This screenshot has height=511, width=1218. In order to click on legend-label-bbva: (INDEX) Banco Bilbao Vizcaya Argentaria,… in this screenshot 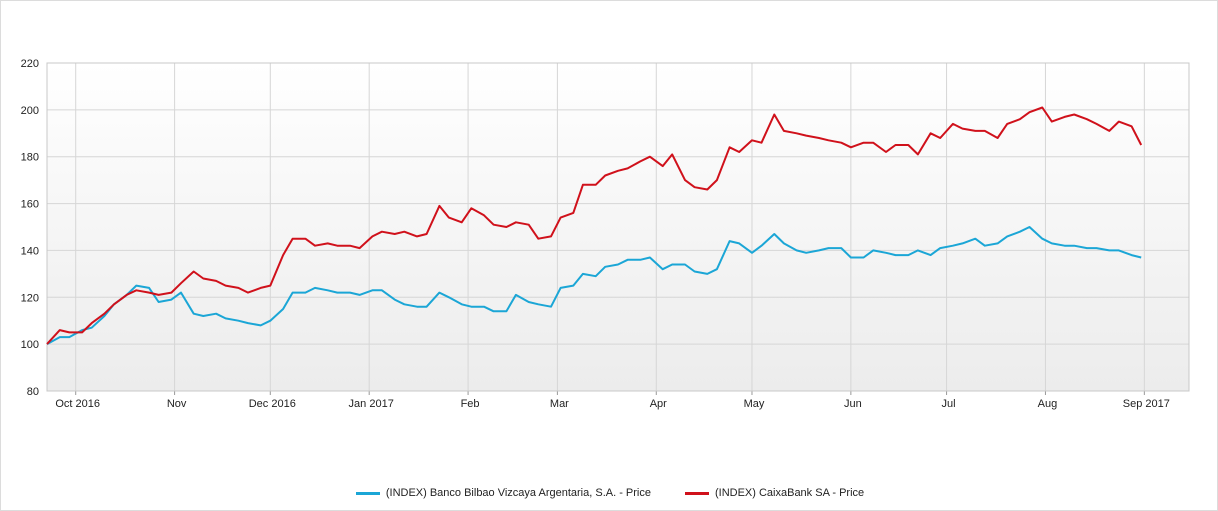, I will do `click(518, 493)`.